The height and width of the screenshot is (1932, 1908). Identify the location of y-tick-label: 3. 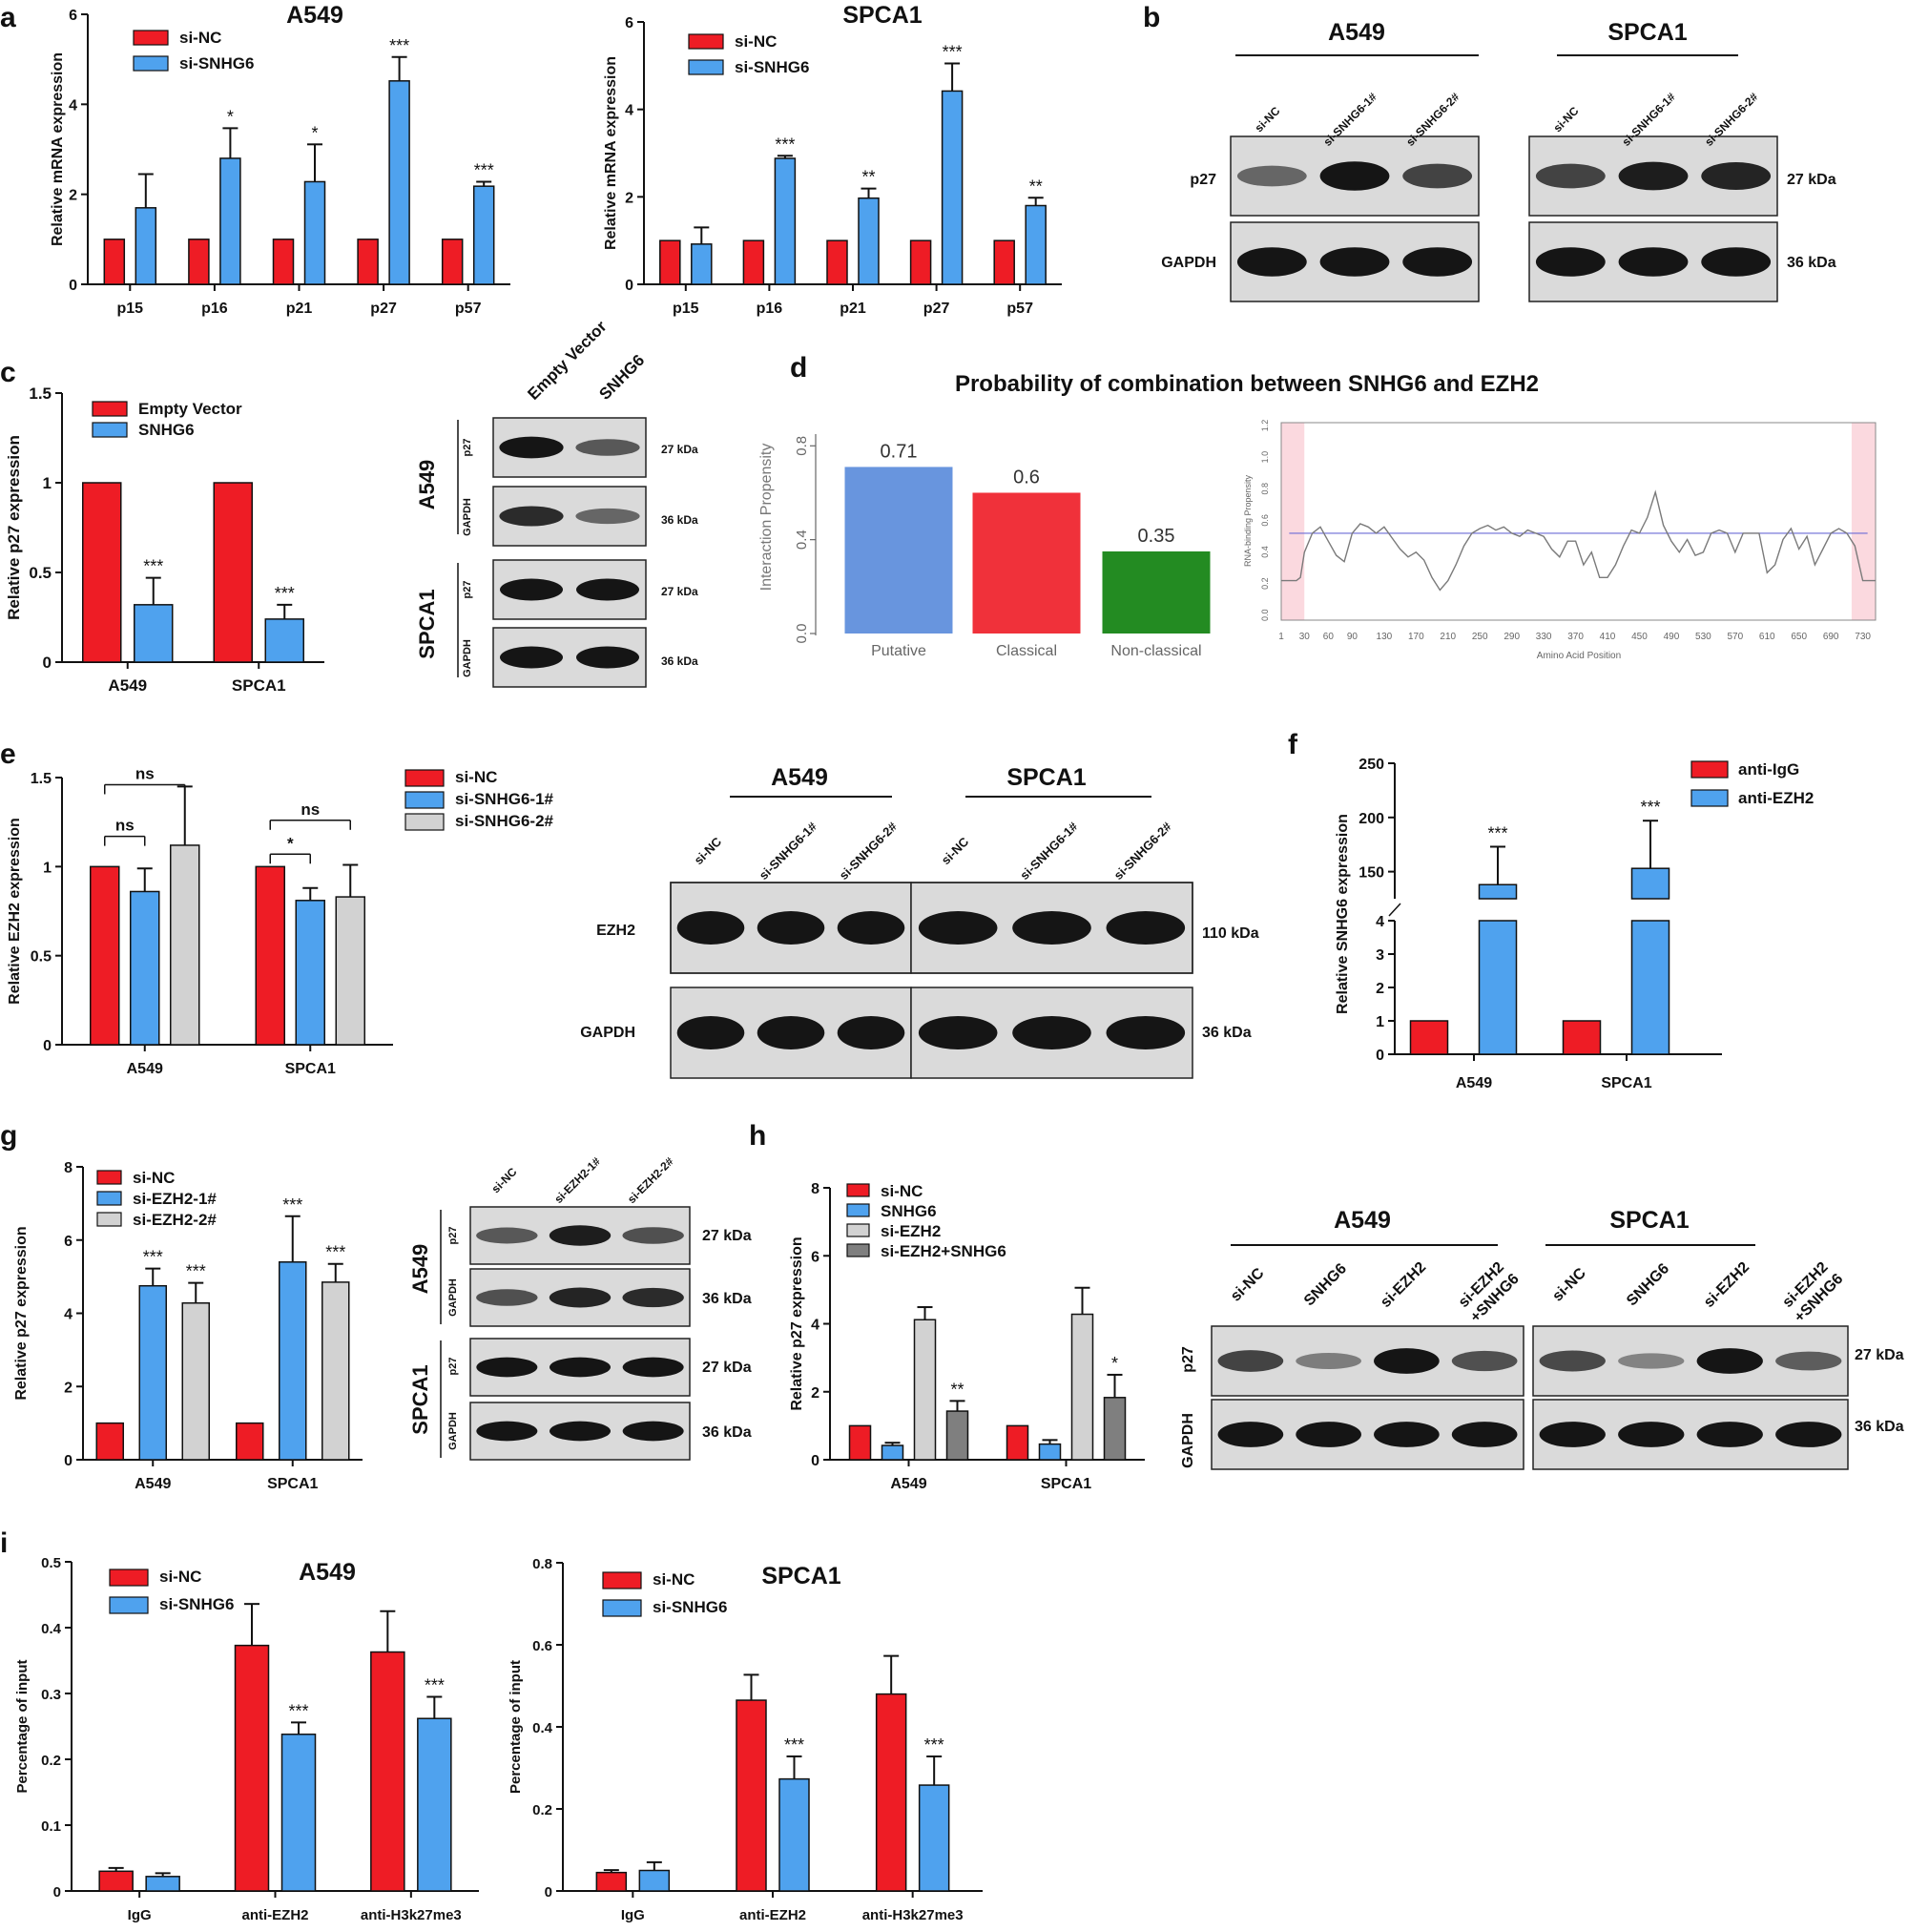
(1380, 955).